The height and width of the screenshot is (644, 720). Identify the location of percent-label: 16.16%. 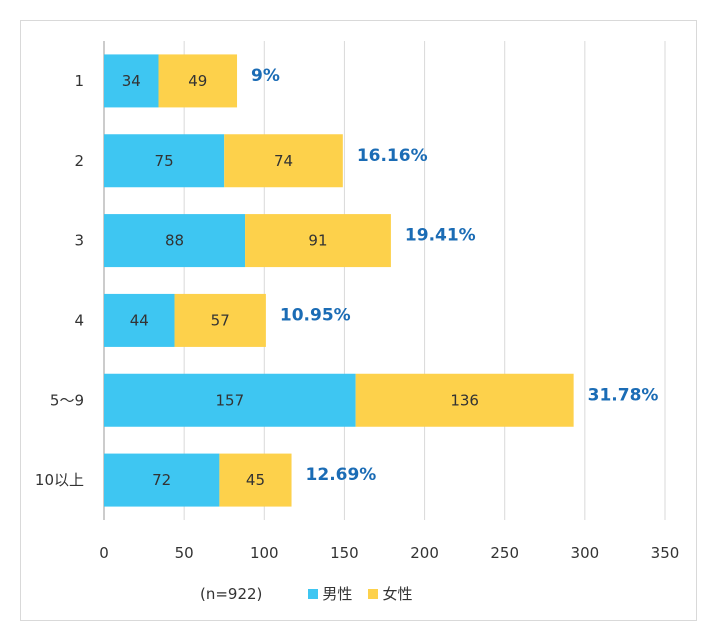
(392, 156).